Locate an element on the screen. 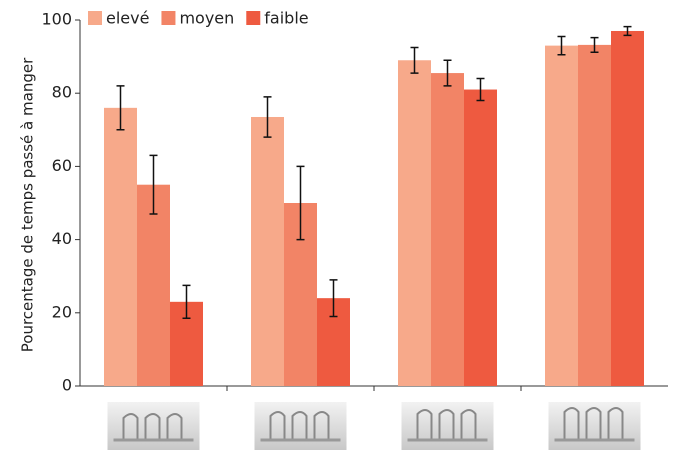 Image resolution: width=678 pixels, height=461 pixels. y-tick-label: 80 is located at coordinates (62, 92).